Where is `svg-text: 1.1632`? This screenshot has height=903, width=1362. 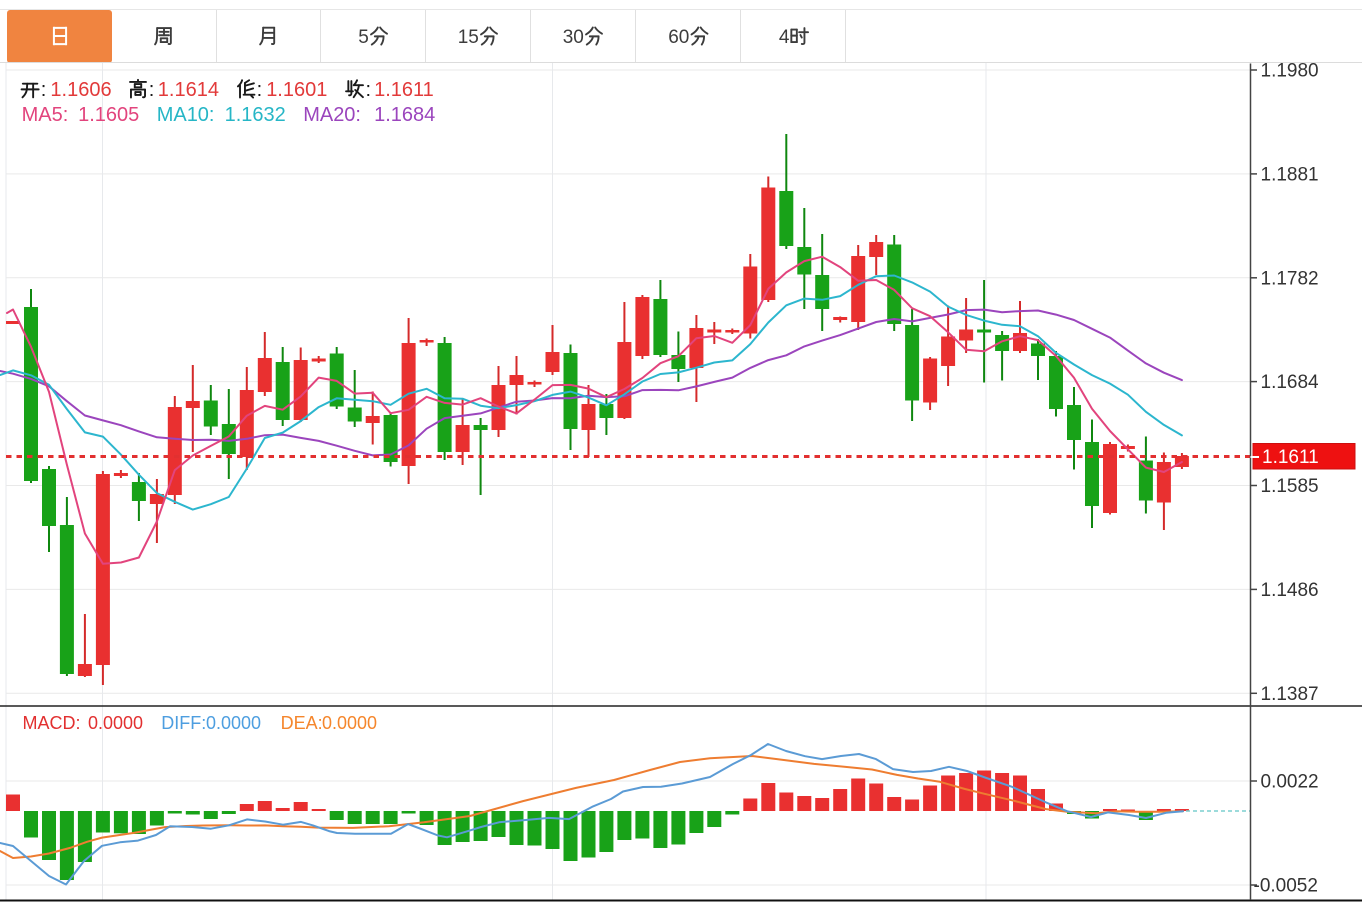 svg-text: 1.1632 is located at coordinates (255, 115).